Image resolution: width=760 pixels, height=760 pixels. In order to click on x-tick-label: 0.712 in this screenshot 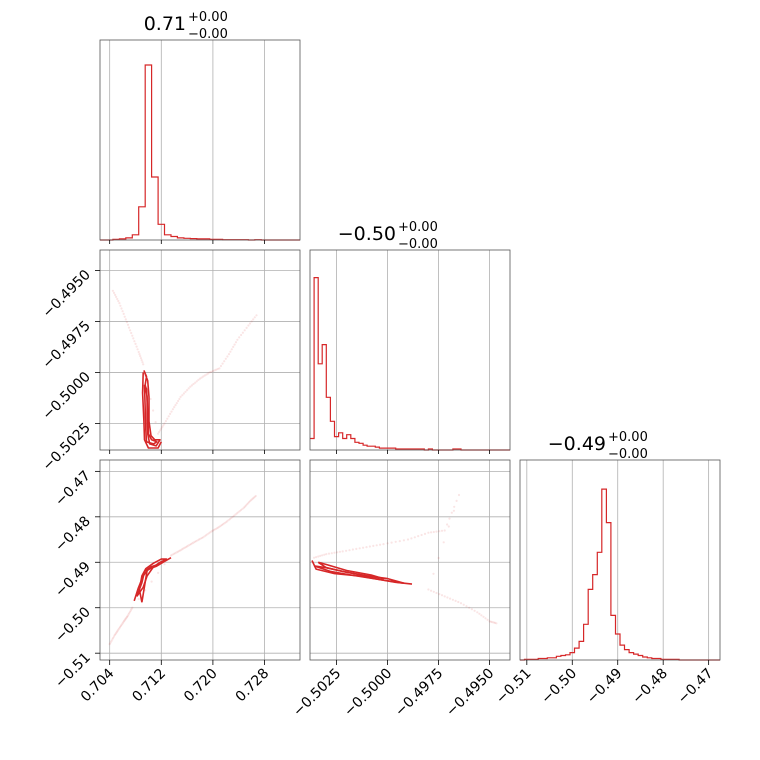, I will do `click(149, 686)`.